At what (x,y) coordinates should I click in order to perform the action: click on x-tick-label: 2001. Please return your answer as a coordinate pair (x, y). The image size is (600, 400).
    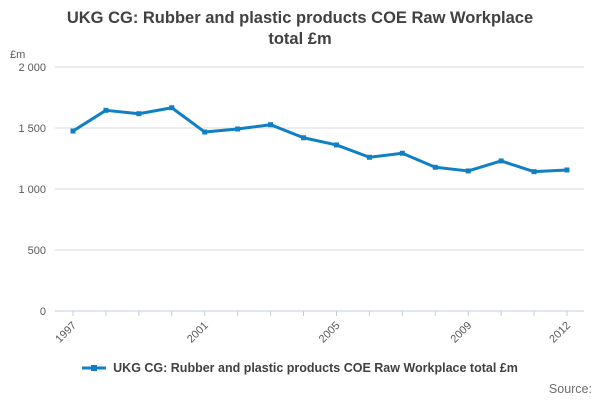
    Looking at the image, I should click on (198, 333).